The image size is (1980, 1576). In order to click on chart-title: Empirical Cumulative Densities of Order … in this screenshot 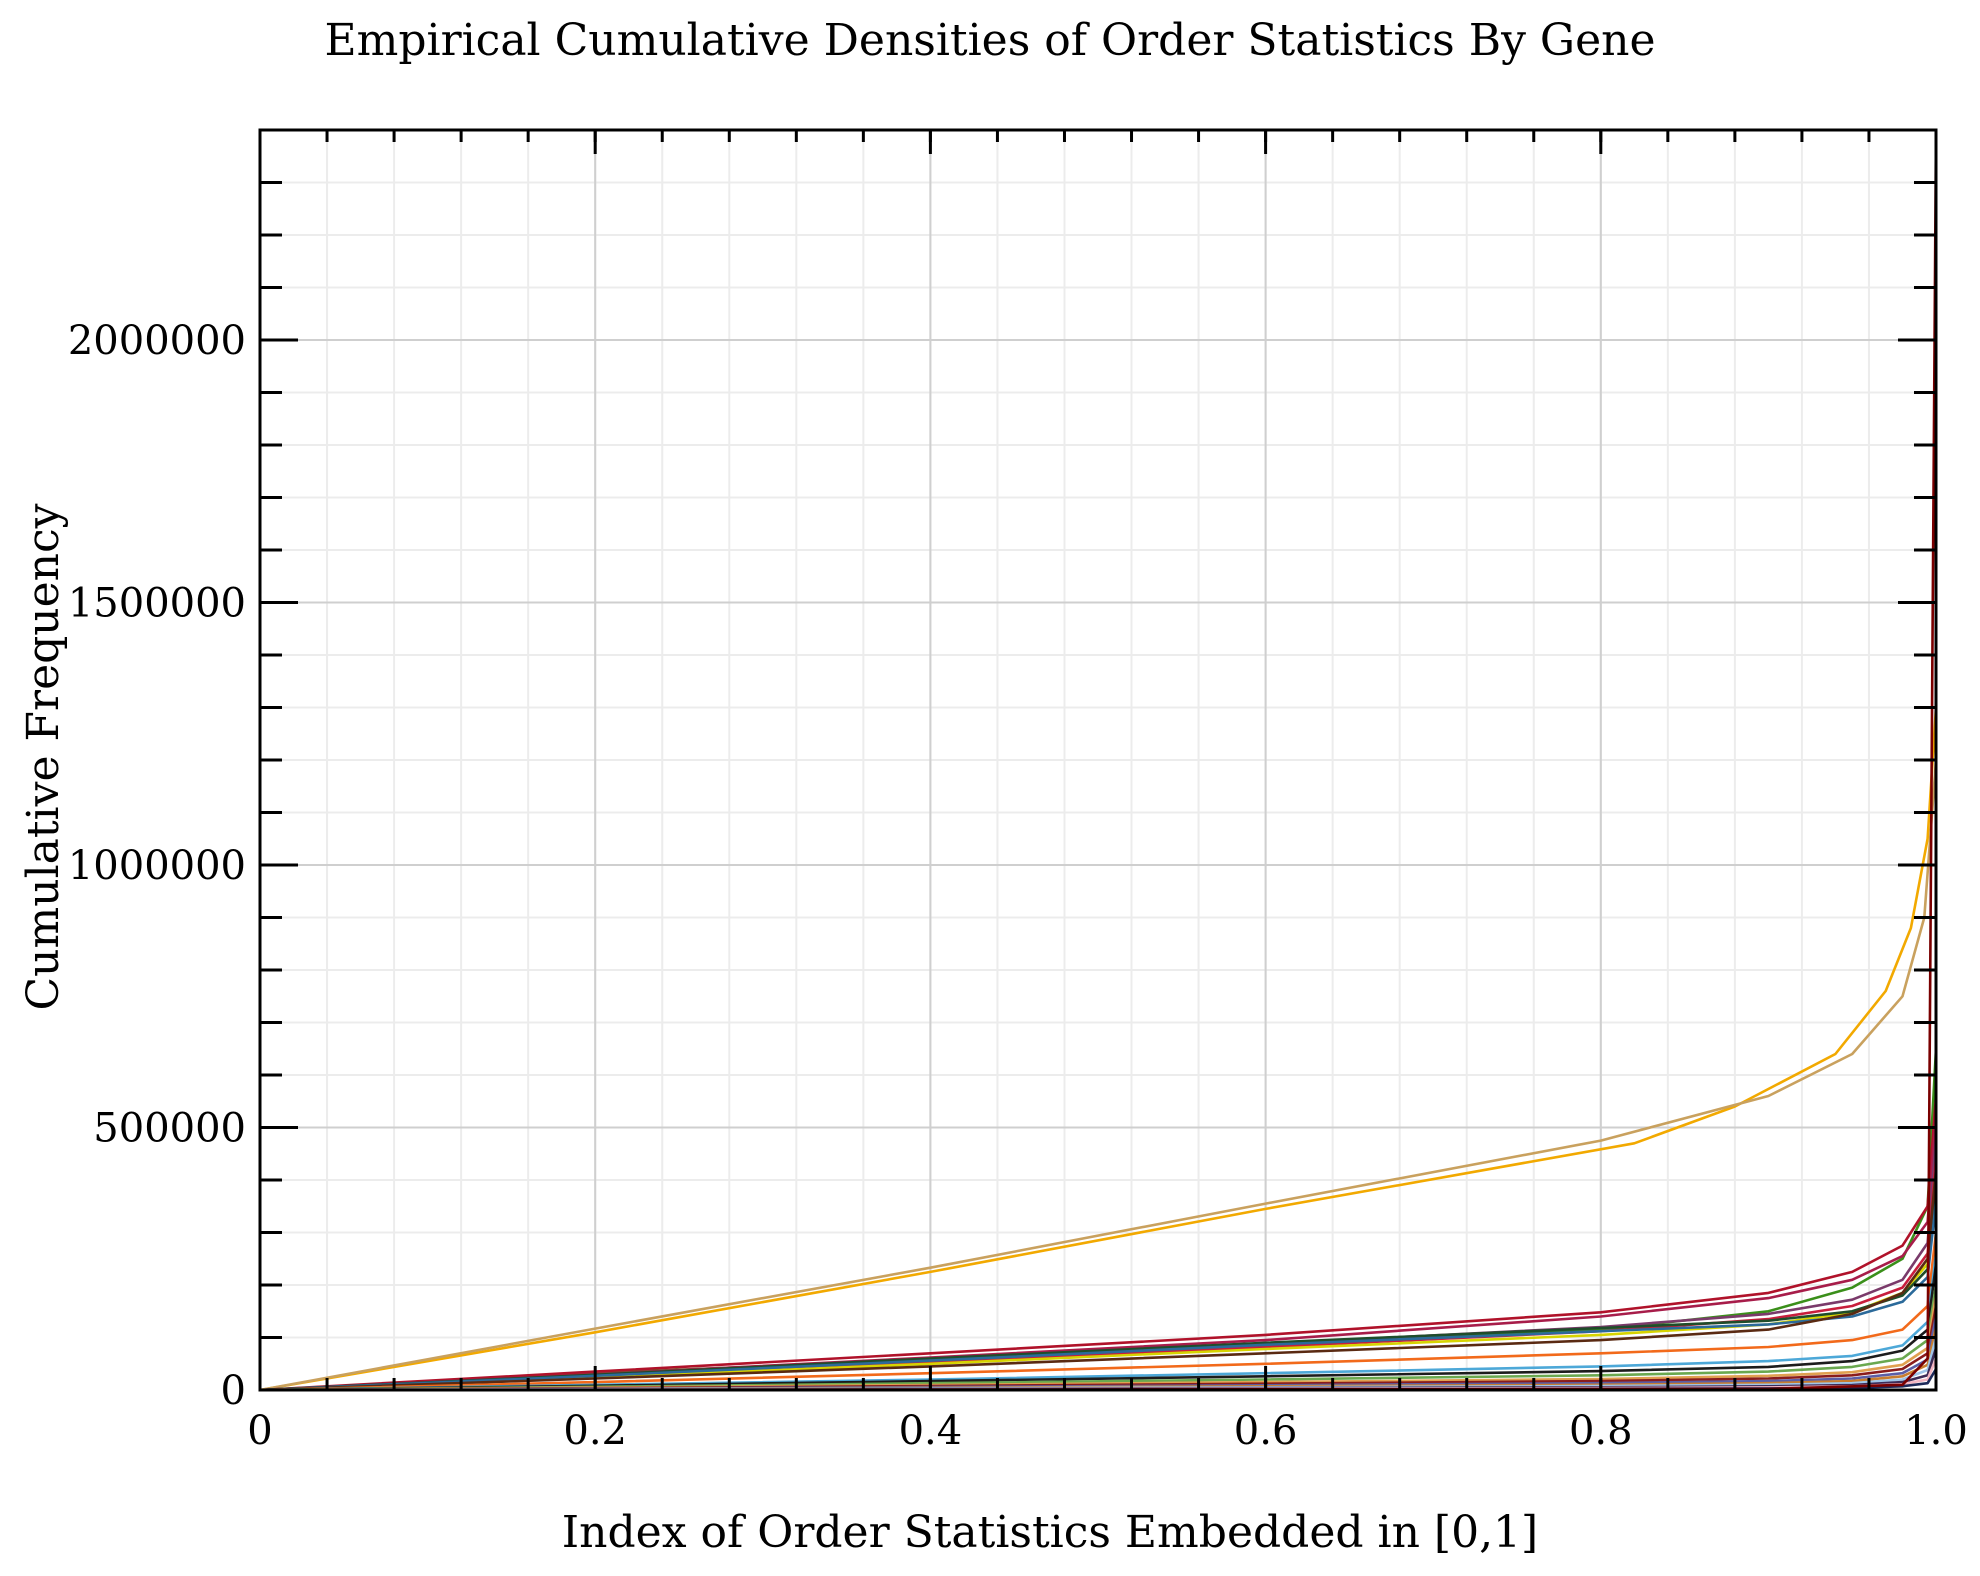, I will do `click(990, 40)`.